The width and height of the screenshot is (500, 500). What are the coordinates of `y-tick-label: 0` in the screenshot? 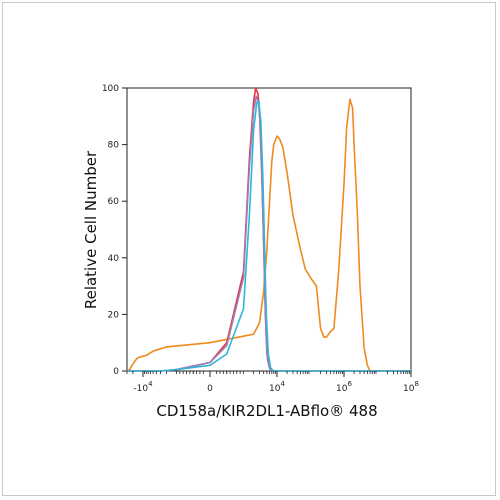 It's located at (116, 372).